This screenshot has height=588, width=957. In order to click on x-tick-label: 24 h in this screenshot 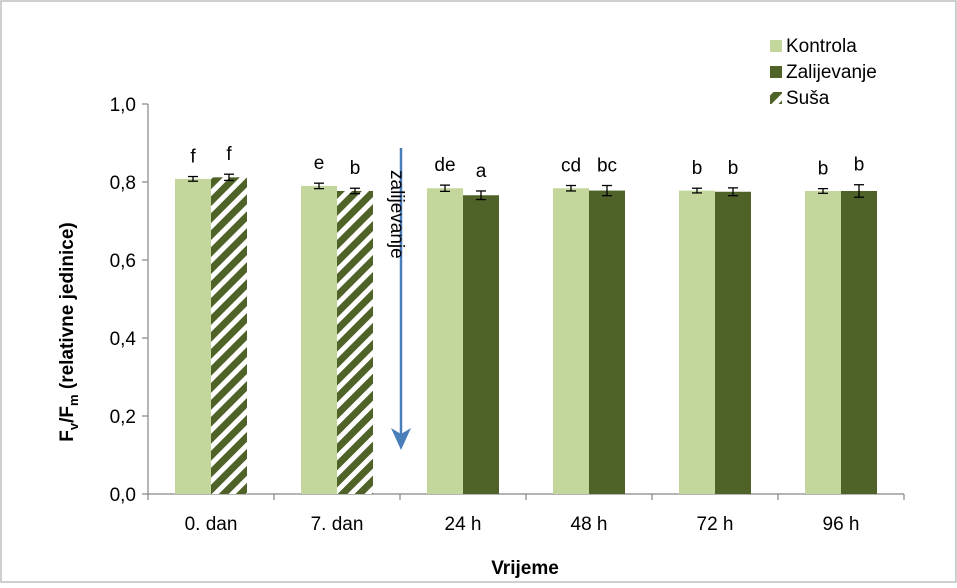, I will do `click(463, 524)`.